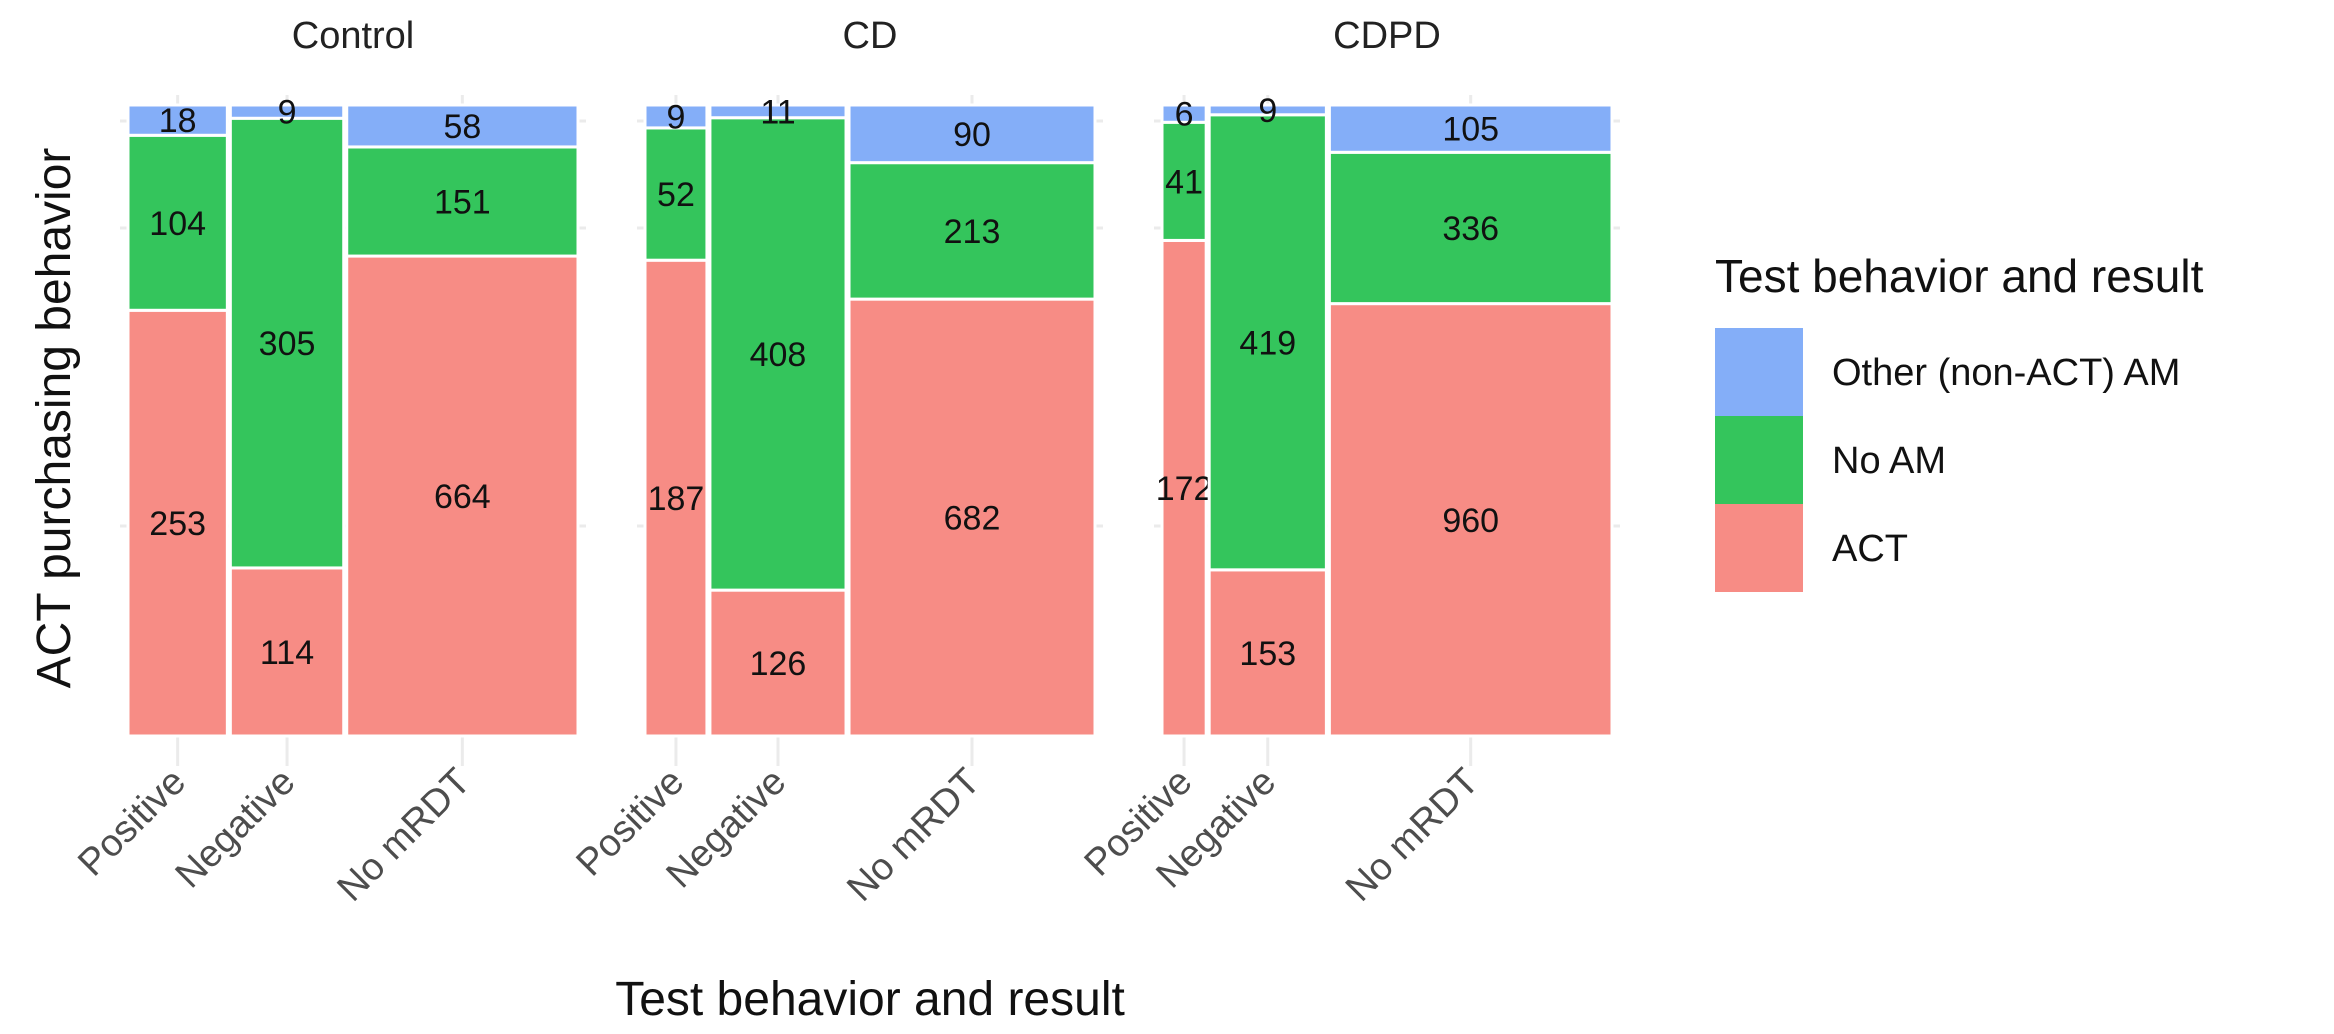  I want to click on cell-label-control-negative-act: 114, so click(287, 653).